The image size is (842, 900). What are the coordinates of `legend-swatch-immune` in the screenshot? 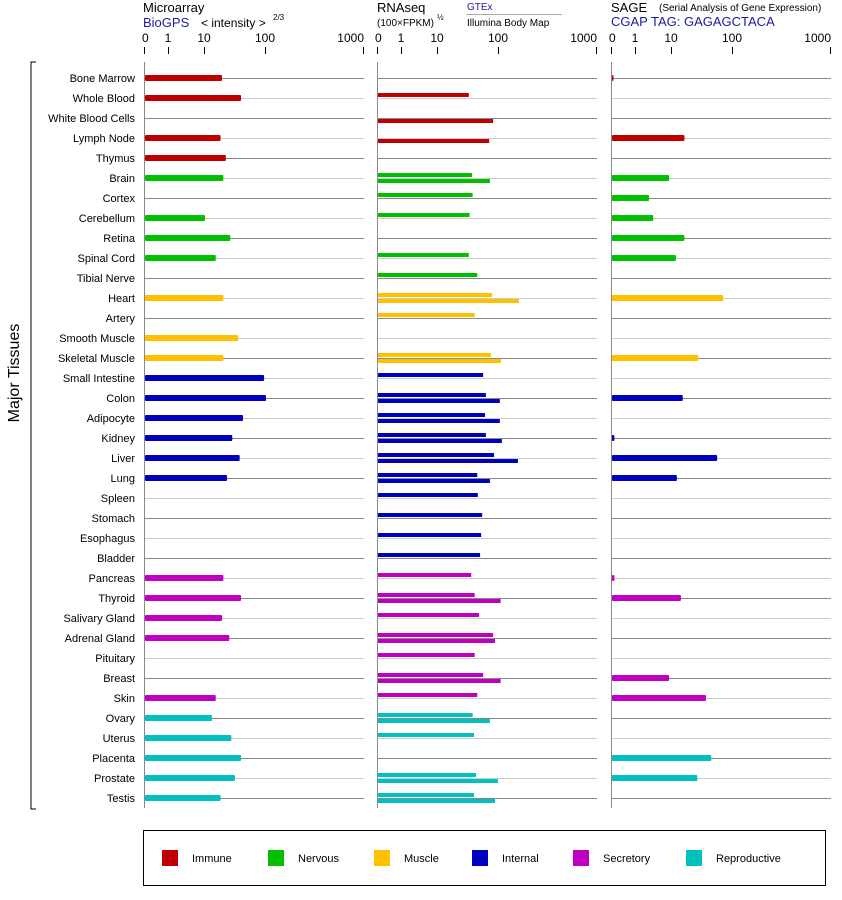 It's located at (170, 858).